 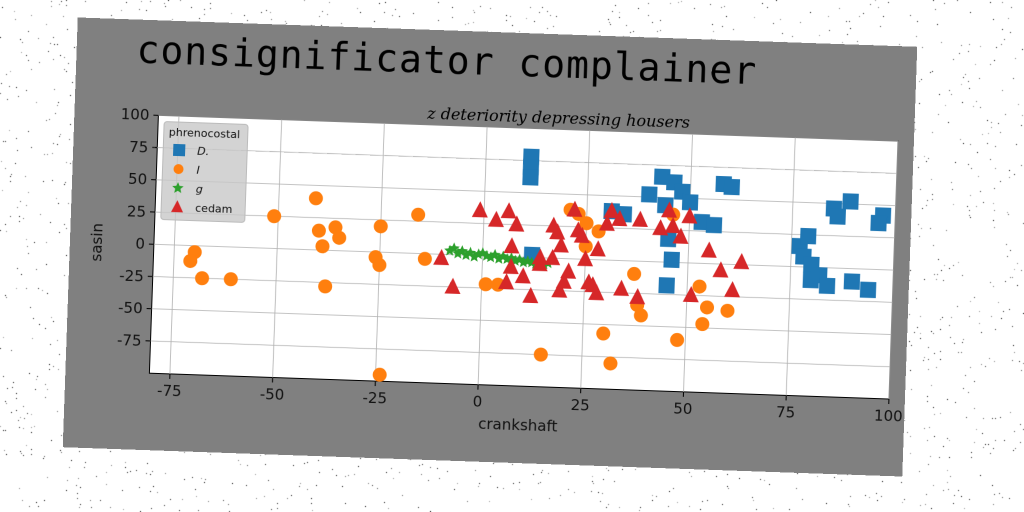 I want to click on y-tick-label: 50, so click(x=138, y=179).